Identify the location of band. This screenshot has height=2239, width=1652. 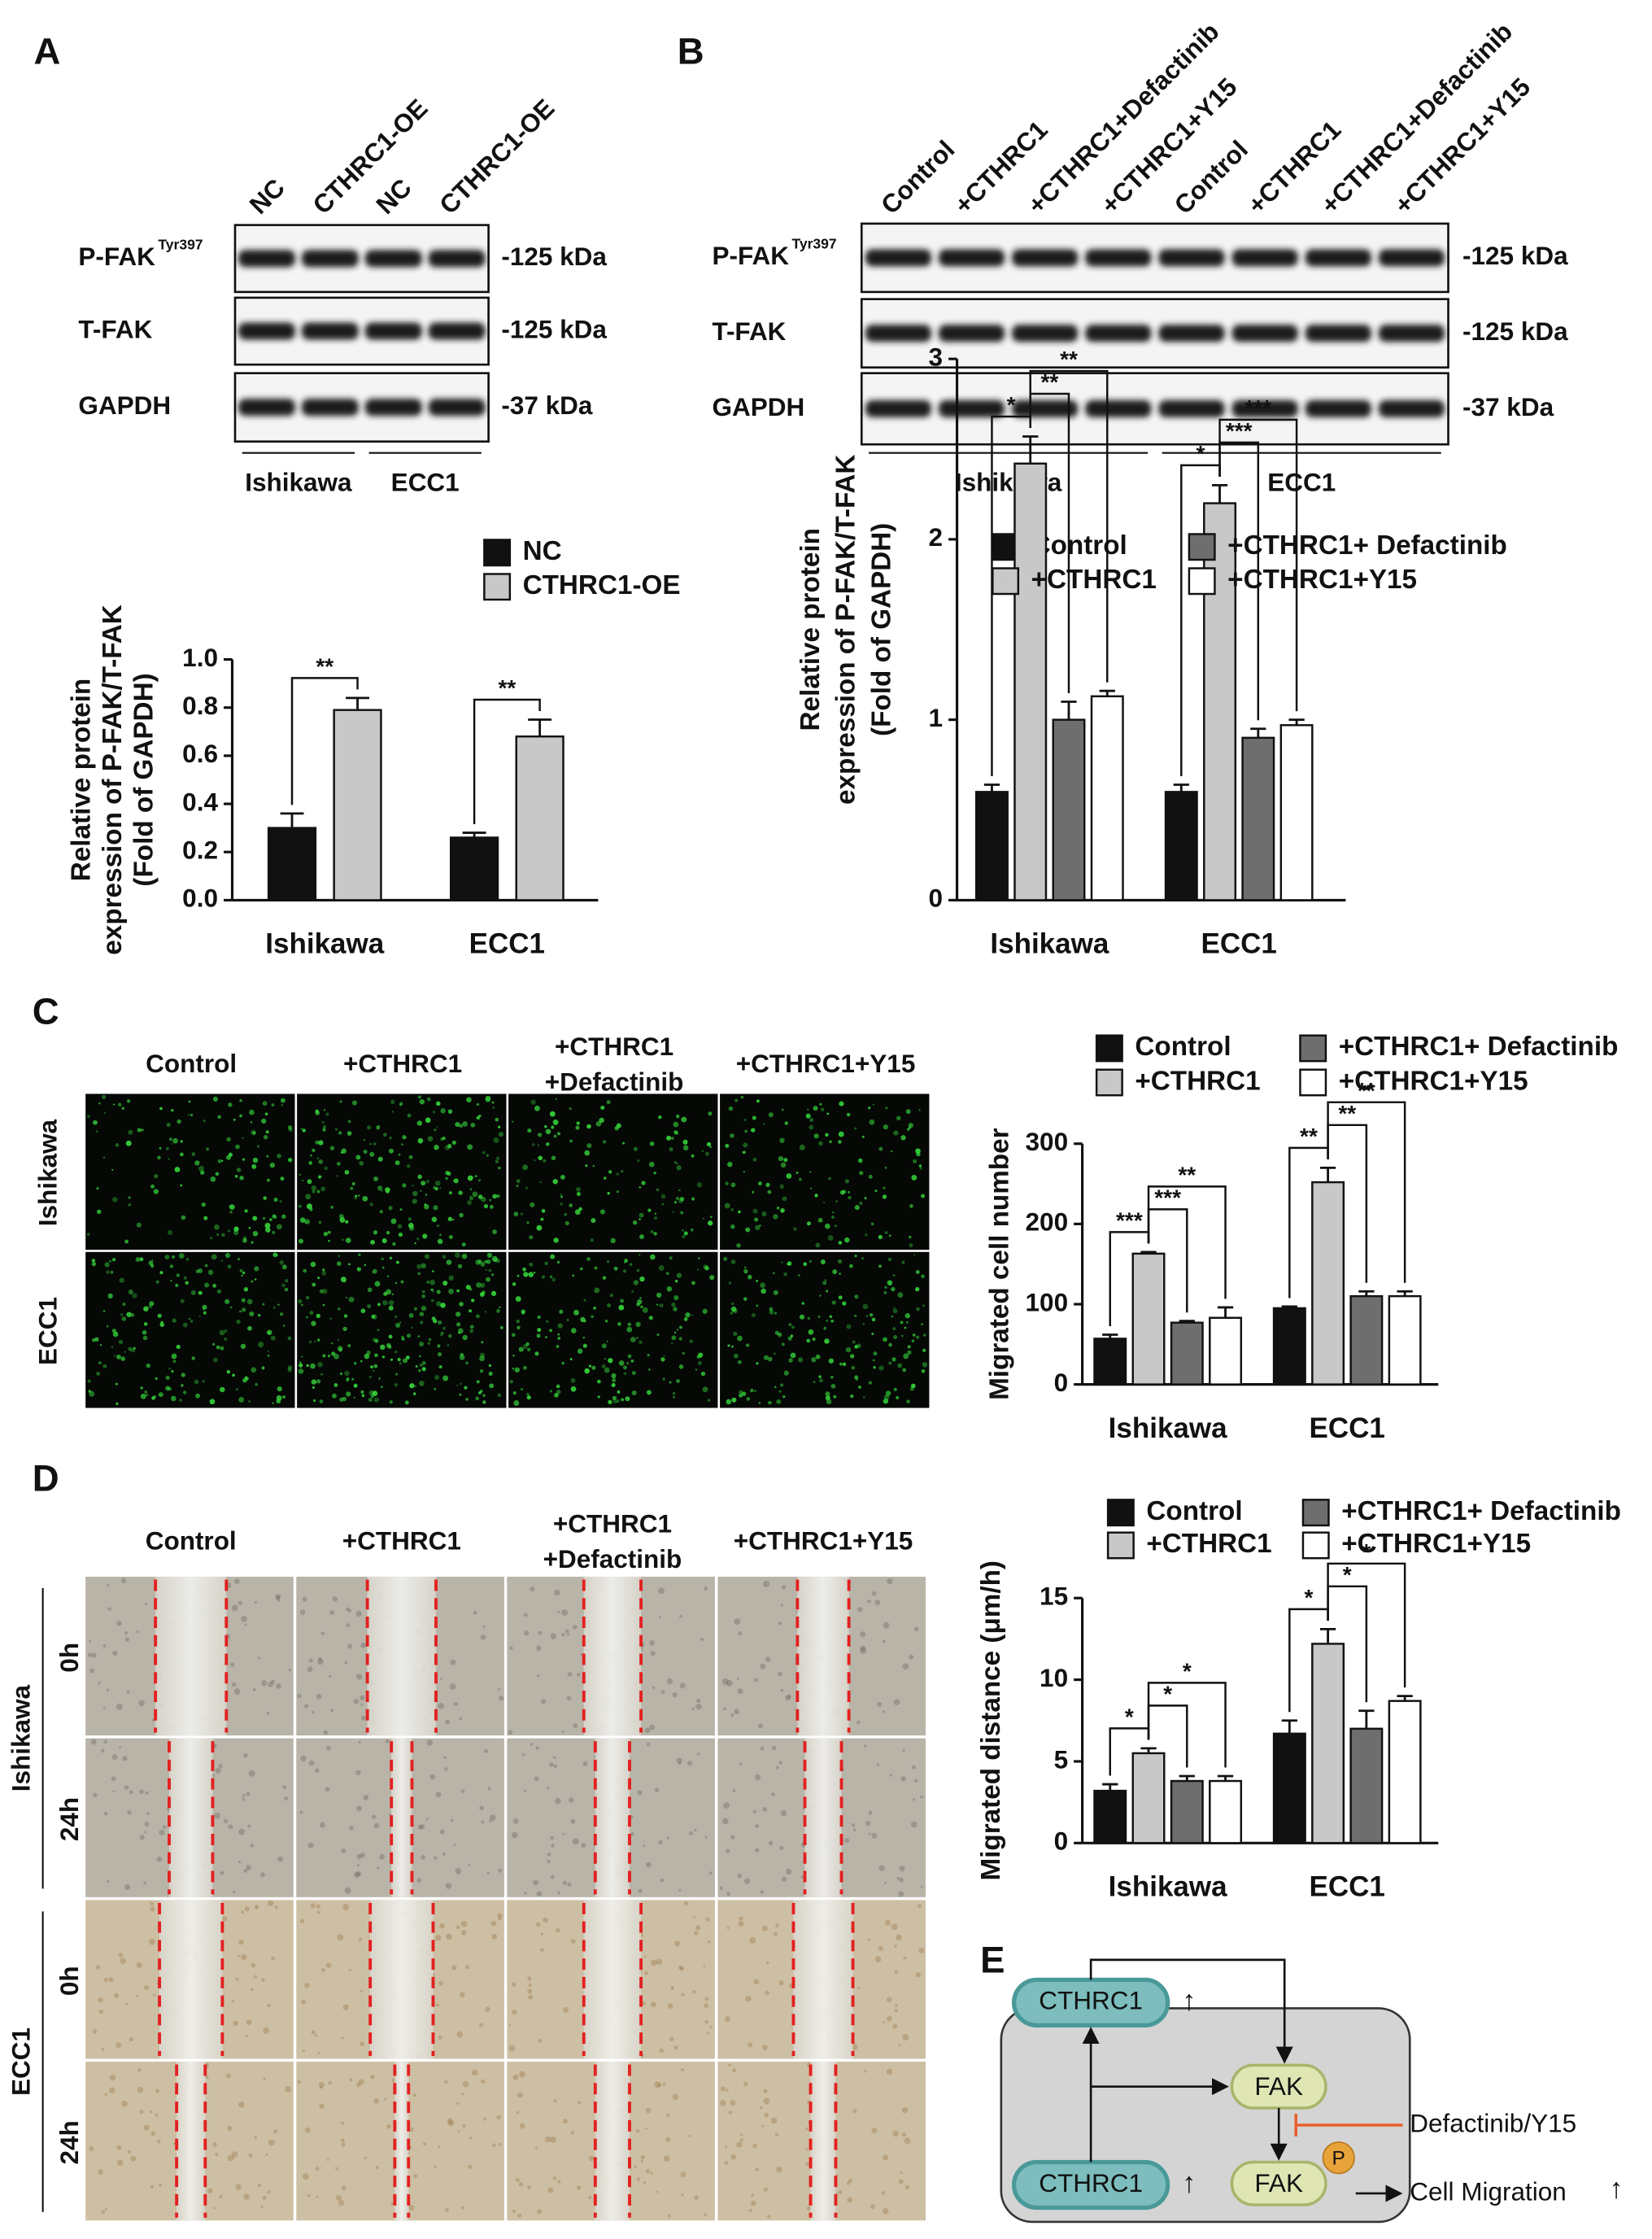
(1264, 258).